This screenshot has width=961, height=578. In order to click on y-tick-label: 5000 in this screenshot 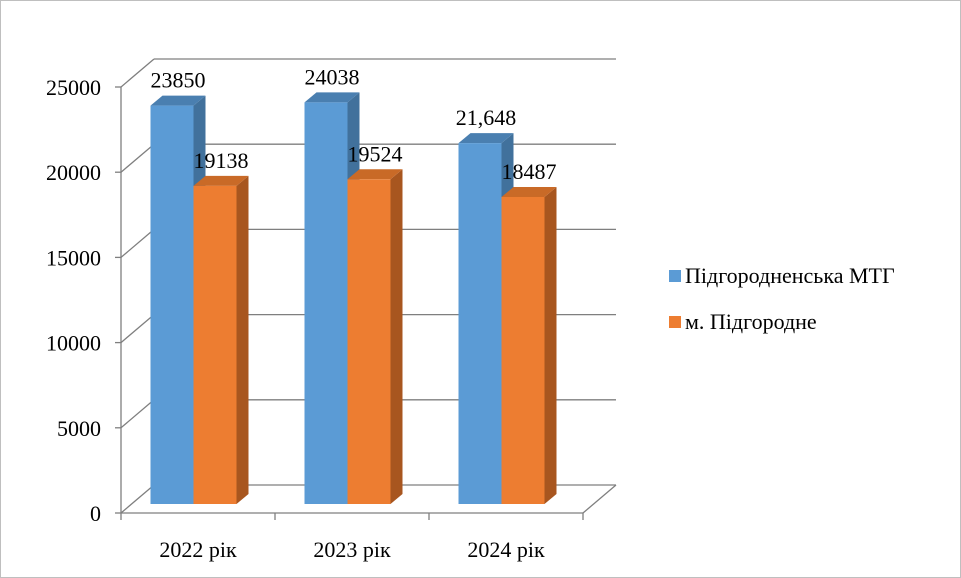, I will do `click(79, 428)`.